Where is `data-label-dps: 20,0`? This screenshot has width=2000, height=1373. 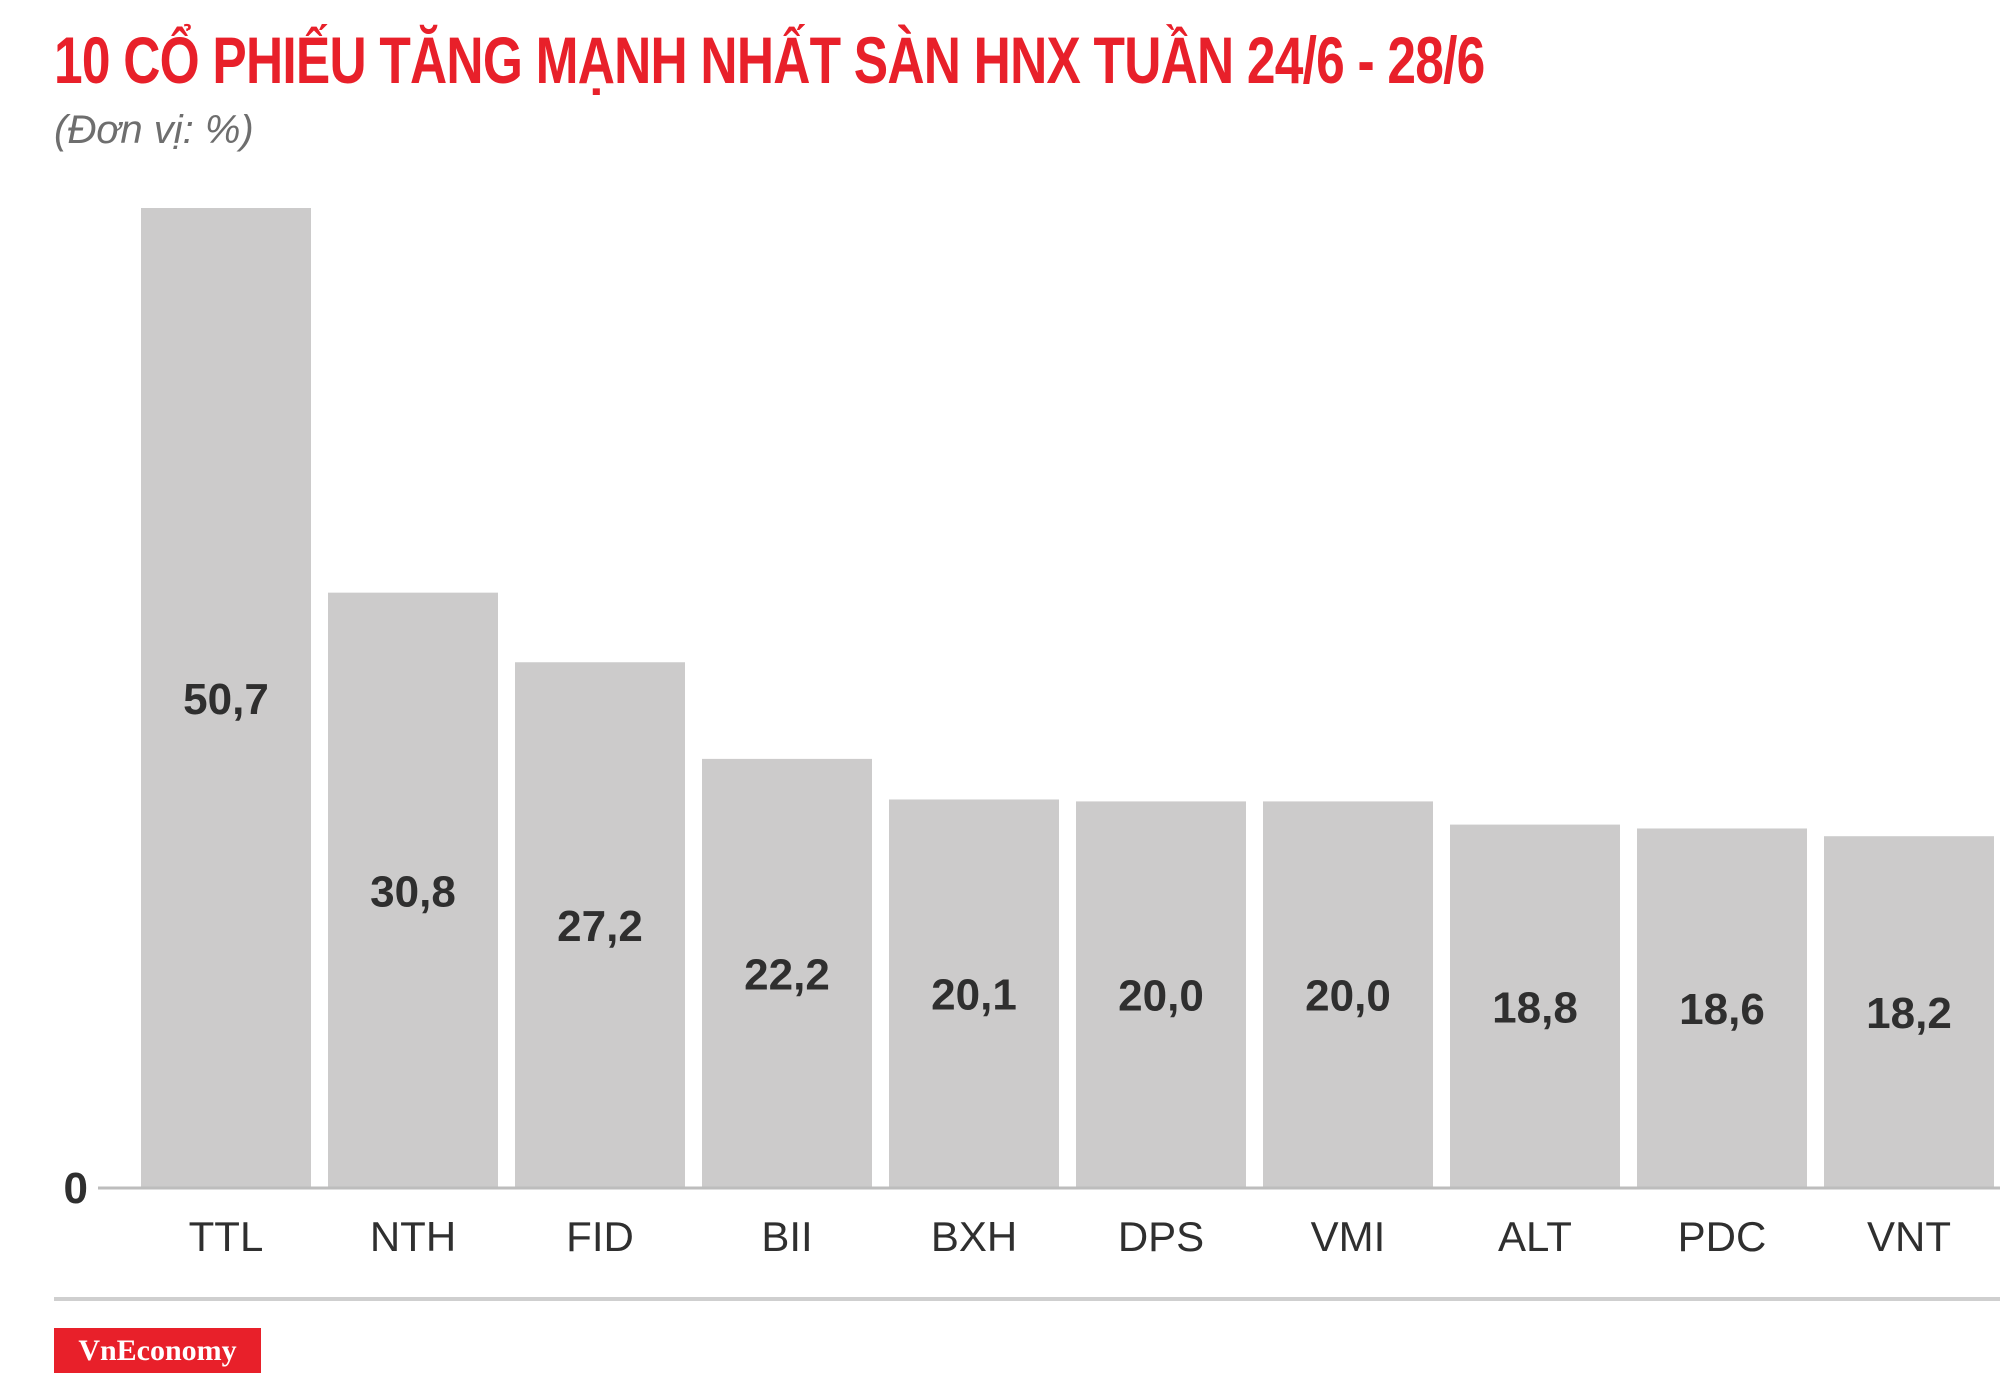 data-label-dps: 20,0 is located at coordinates (1161, 996).